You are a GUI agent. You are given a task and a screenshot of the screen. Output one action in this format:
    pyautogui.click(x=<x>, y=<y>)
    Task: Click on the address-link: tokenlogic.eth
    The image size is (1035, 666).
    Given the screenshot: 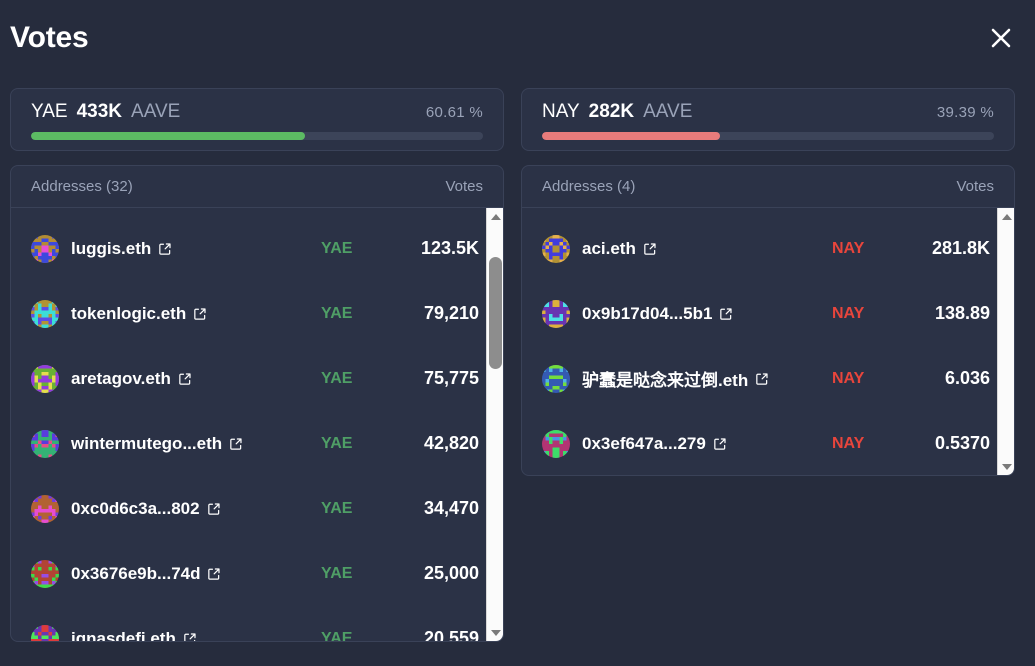 What is the action you would take?
    pyautogui.click(x=196, y=314)
    